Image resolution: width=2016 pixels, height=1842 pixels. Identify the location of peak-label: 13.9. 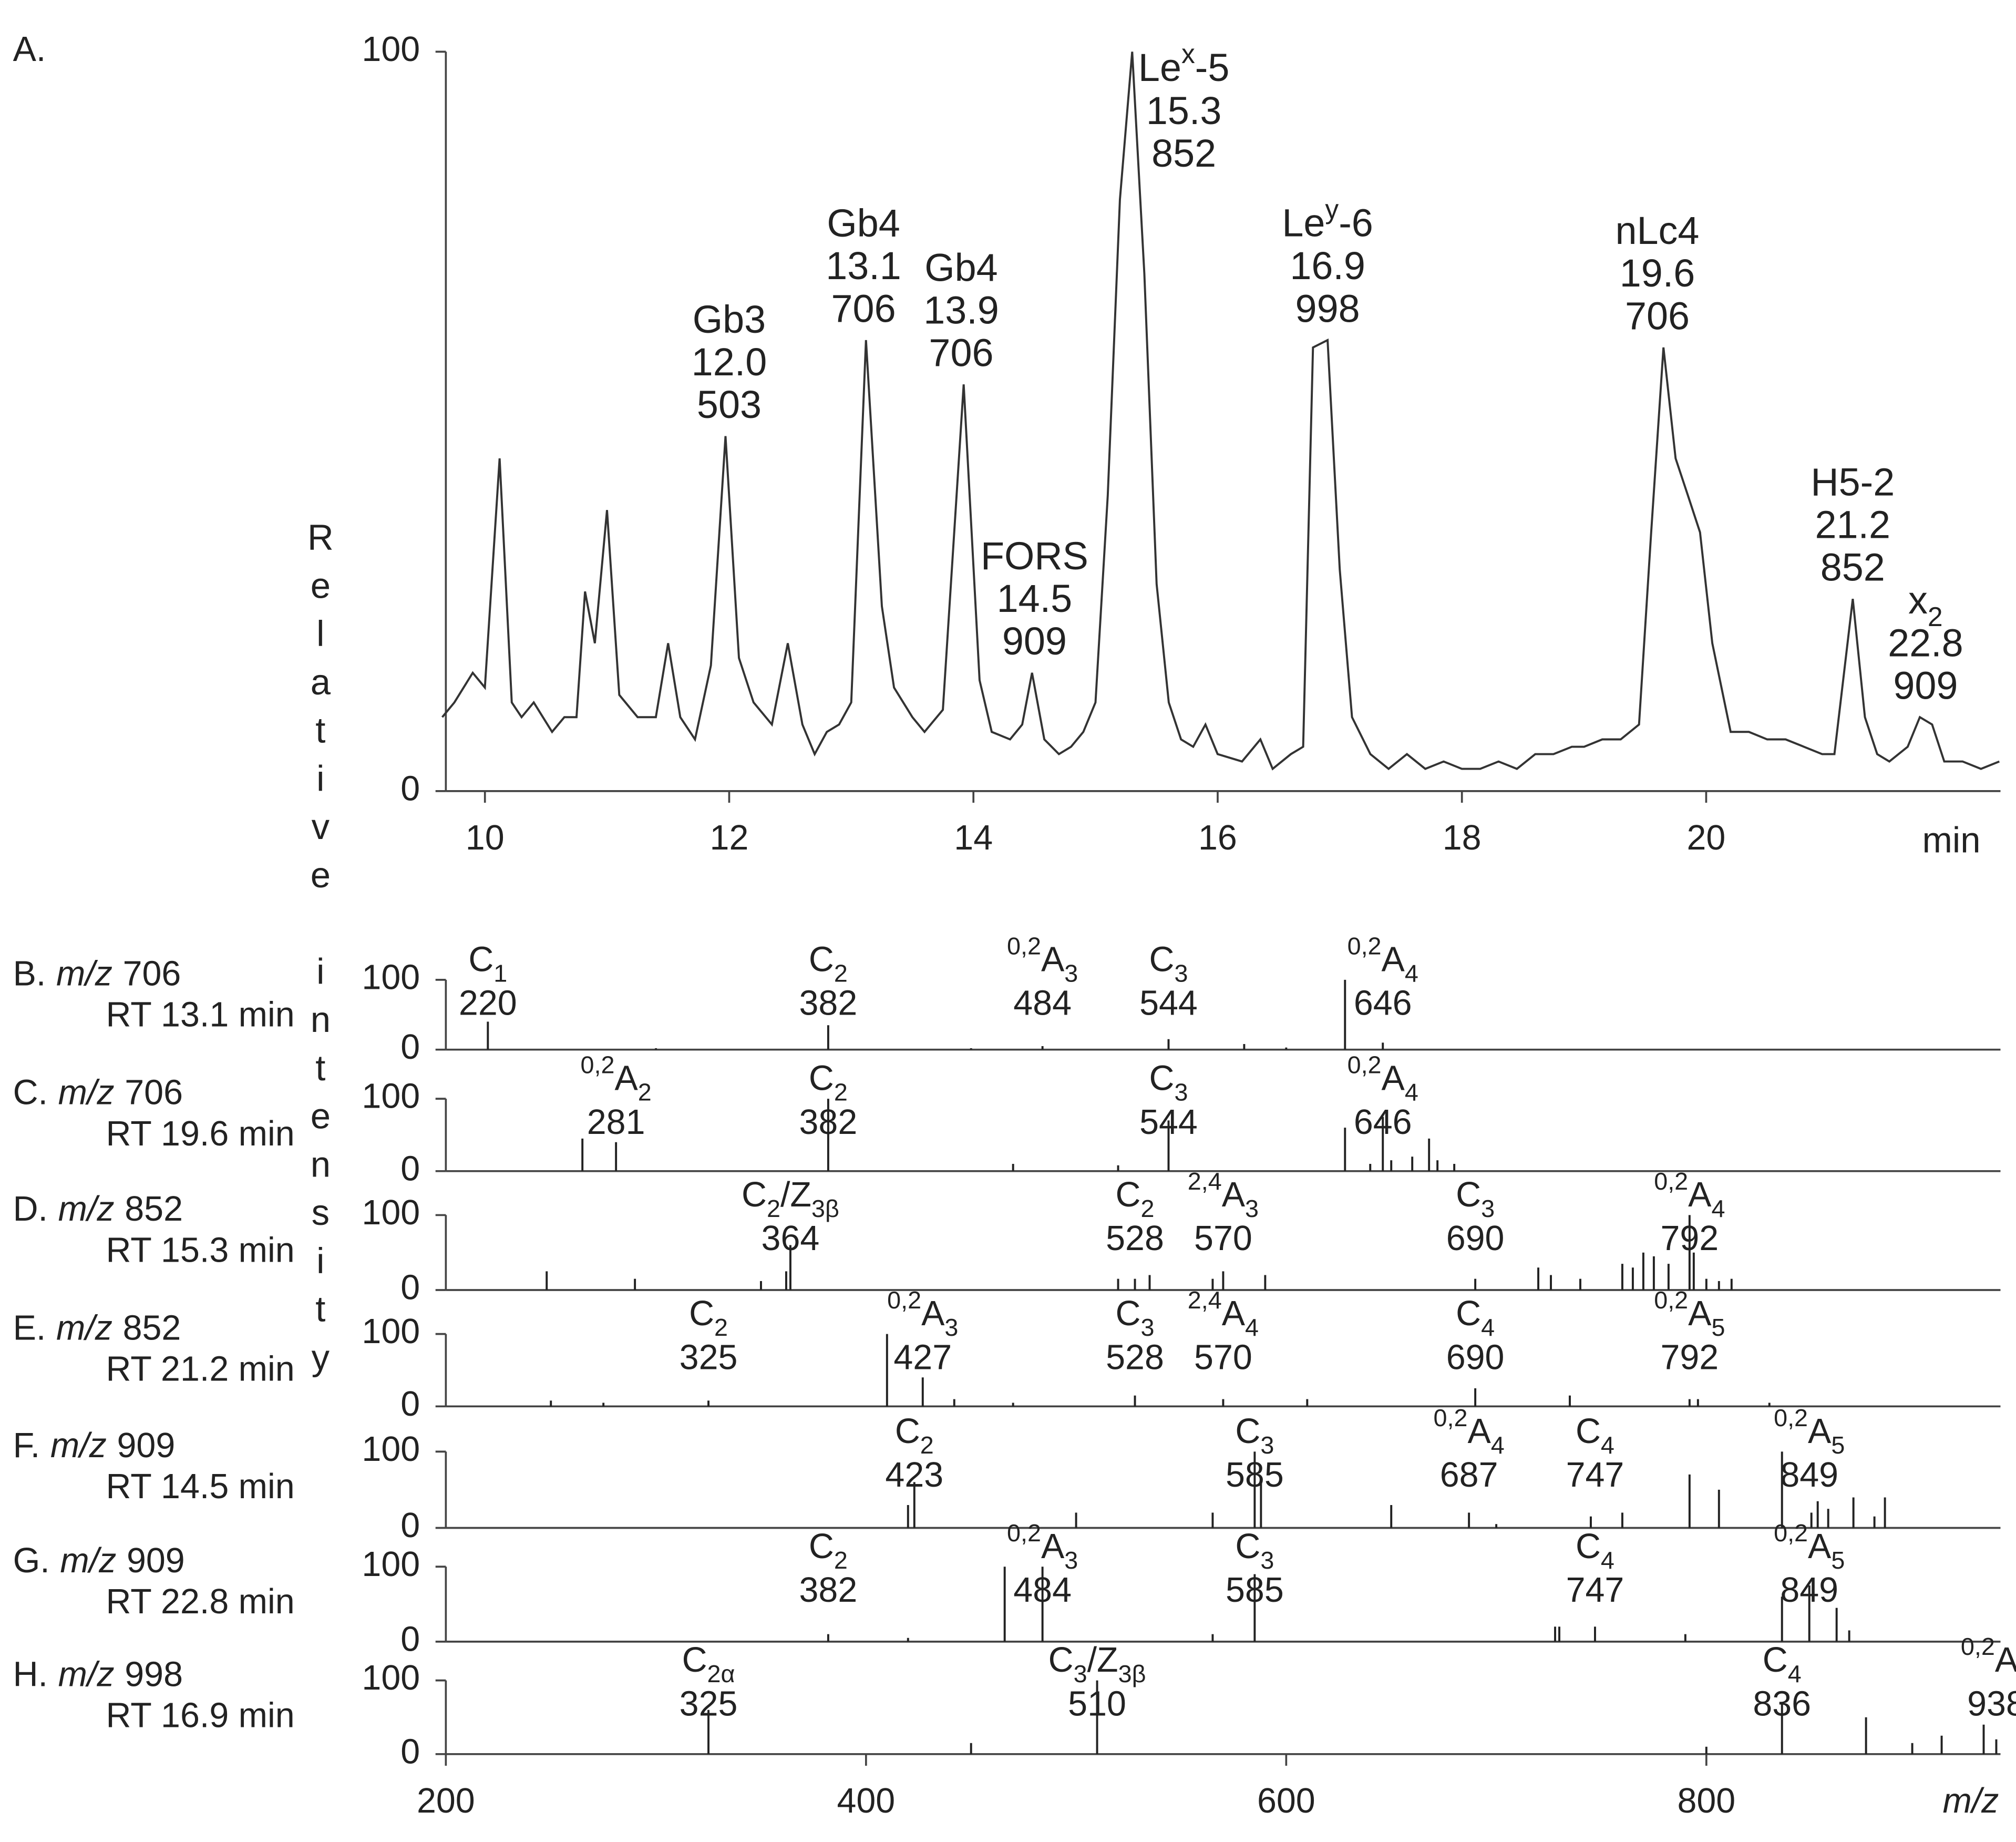
(961, 310).